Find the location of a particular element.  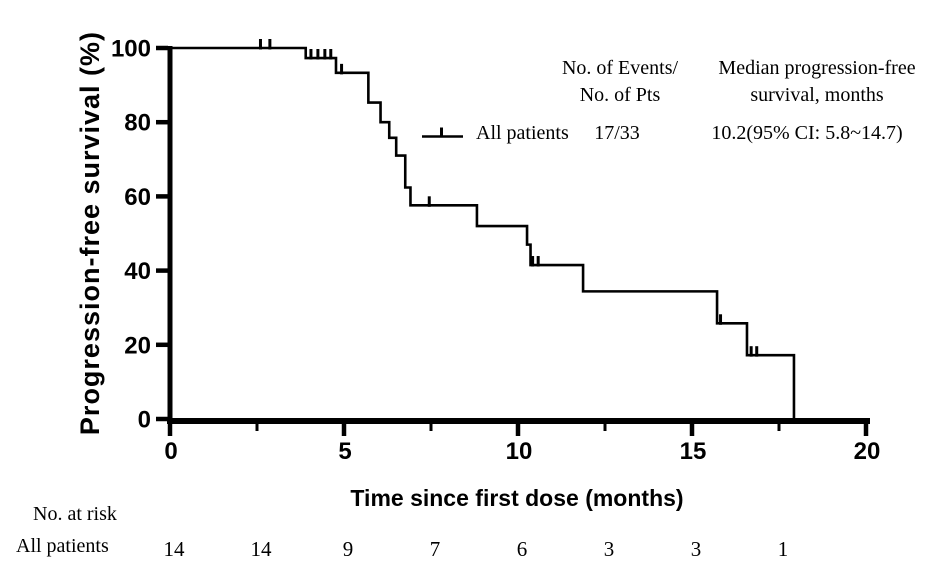

x-axis-title: Time since first dose (months) is located at coordinates (517, 498).